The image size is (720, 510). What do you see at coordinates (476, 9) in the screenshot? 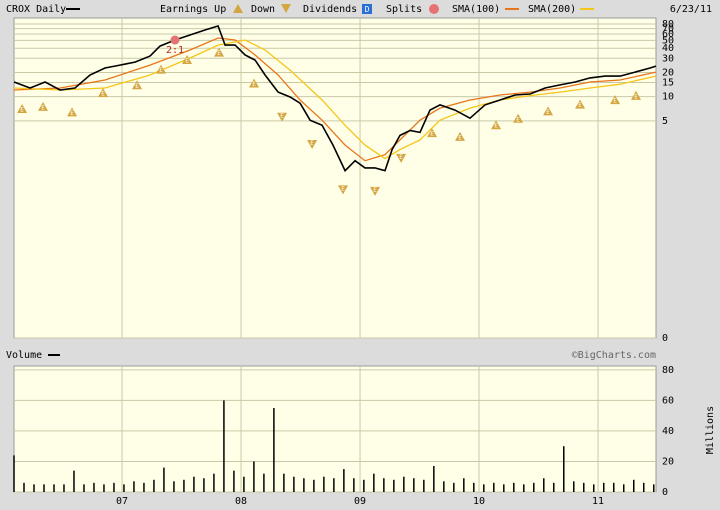
I see `legend-label: SMA(100)` at bounding box center [476, 9].